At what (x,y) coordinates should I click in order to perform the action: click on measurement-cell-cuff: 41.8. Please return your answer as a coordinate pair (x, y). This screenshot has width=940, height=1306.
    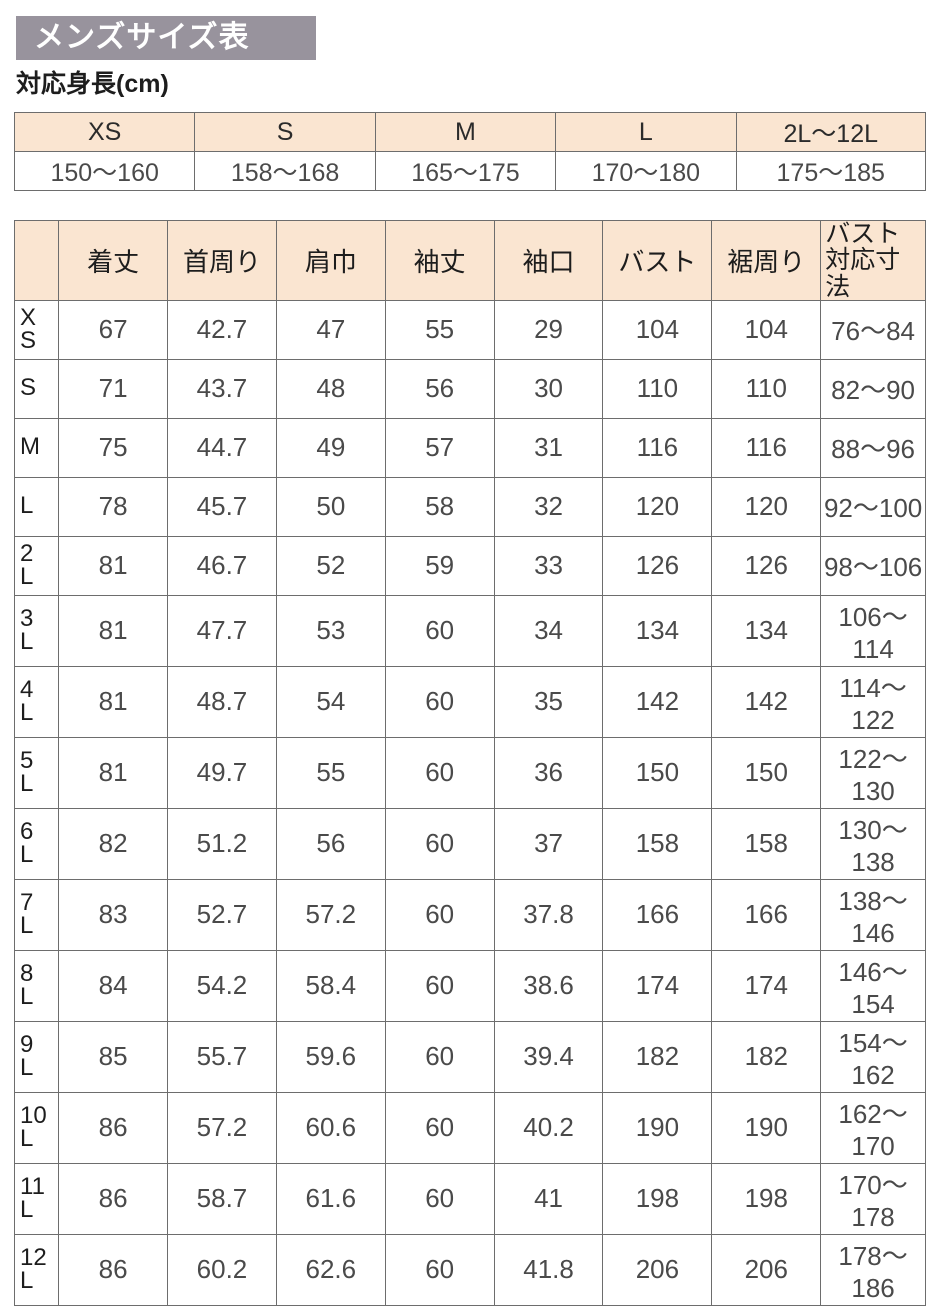
    Looking at the image, I should click on (548, 1269).